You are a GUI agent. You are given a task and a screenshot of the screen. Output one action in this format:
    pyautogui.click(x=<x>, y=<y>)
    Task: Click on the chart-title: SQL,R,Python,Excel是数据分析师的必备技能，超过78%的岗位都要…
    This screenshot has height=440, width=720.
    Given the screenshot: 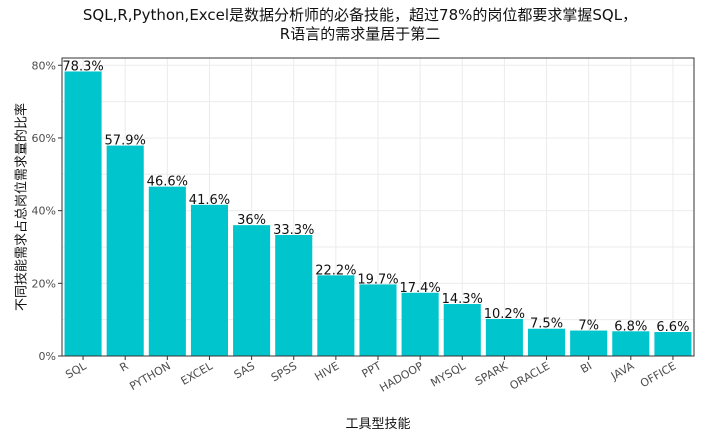 What is the action you would take?
    pyautogui.click(x=360, y=25)
    